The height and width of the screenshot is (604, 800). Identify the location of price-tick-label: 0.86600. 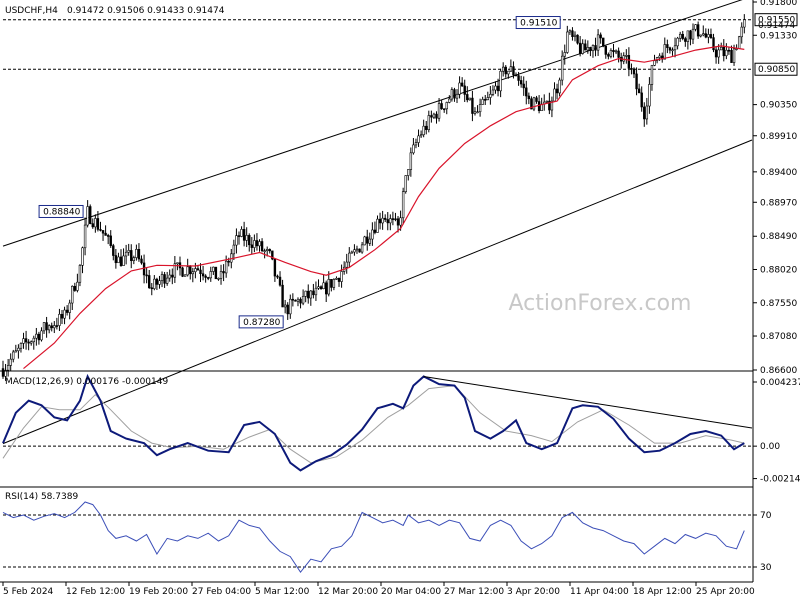
(778, 371).